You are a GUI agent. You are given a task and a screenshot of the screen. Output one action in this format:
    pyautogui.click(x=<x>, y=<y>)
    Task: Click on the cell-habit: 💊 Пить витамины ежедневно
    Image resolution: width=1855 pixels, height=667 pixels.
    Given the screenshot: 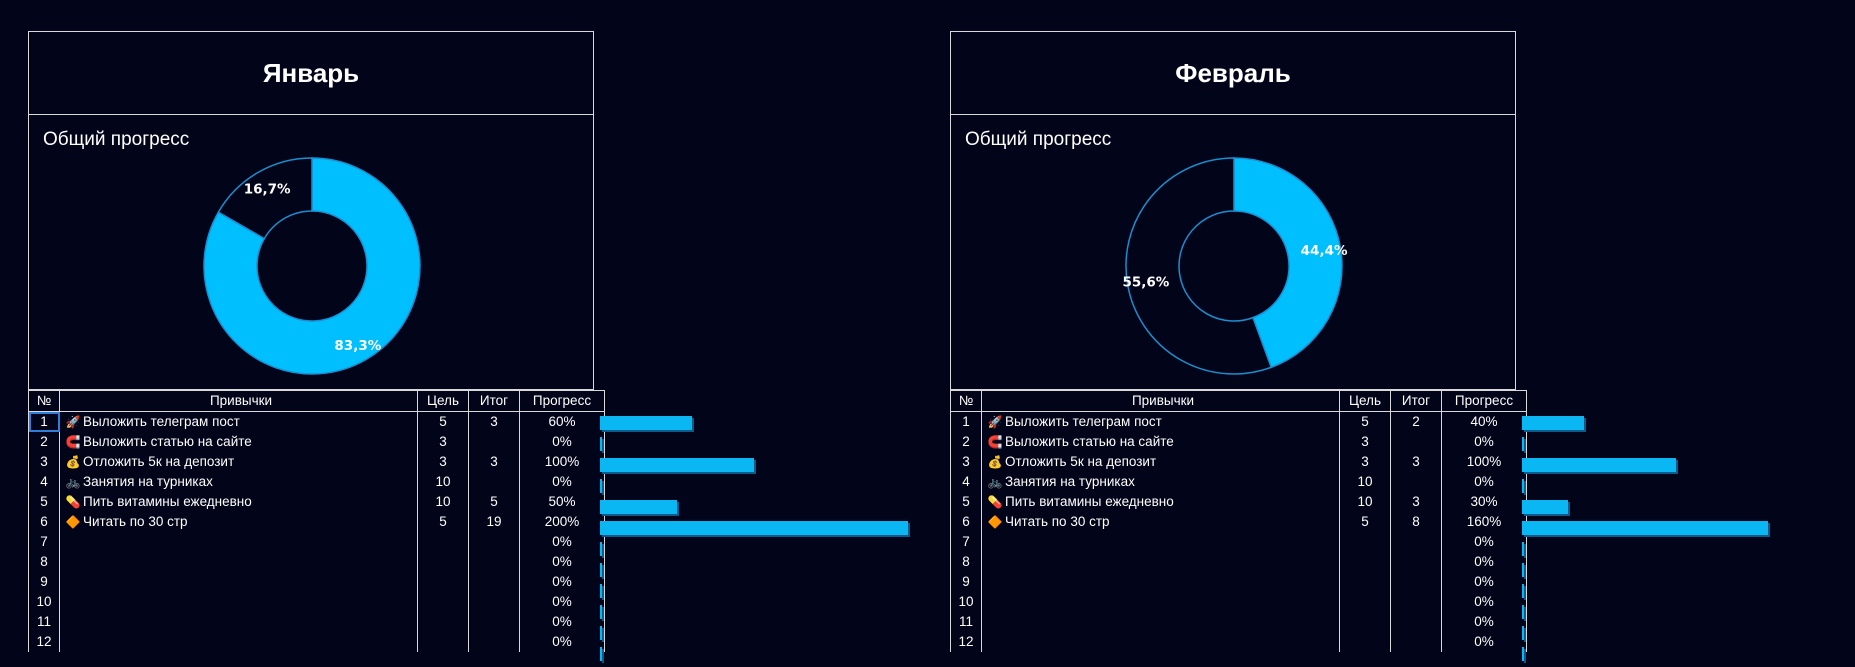 What is the action you would take?
    pyautogui.click(x=238, y=502)
    